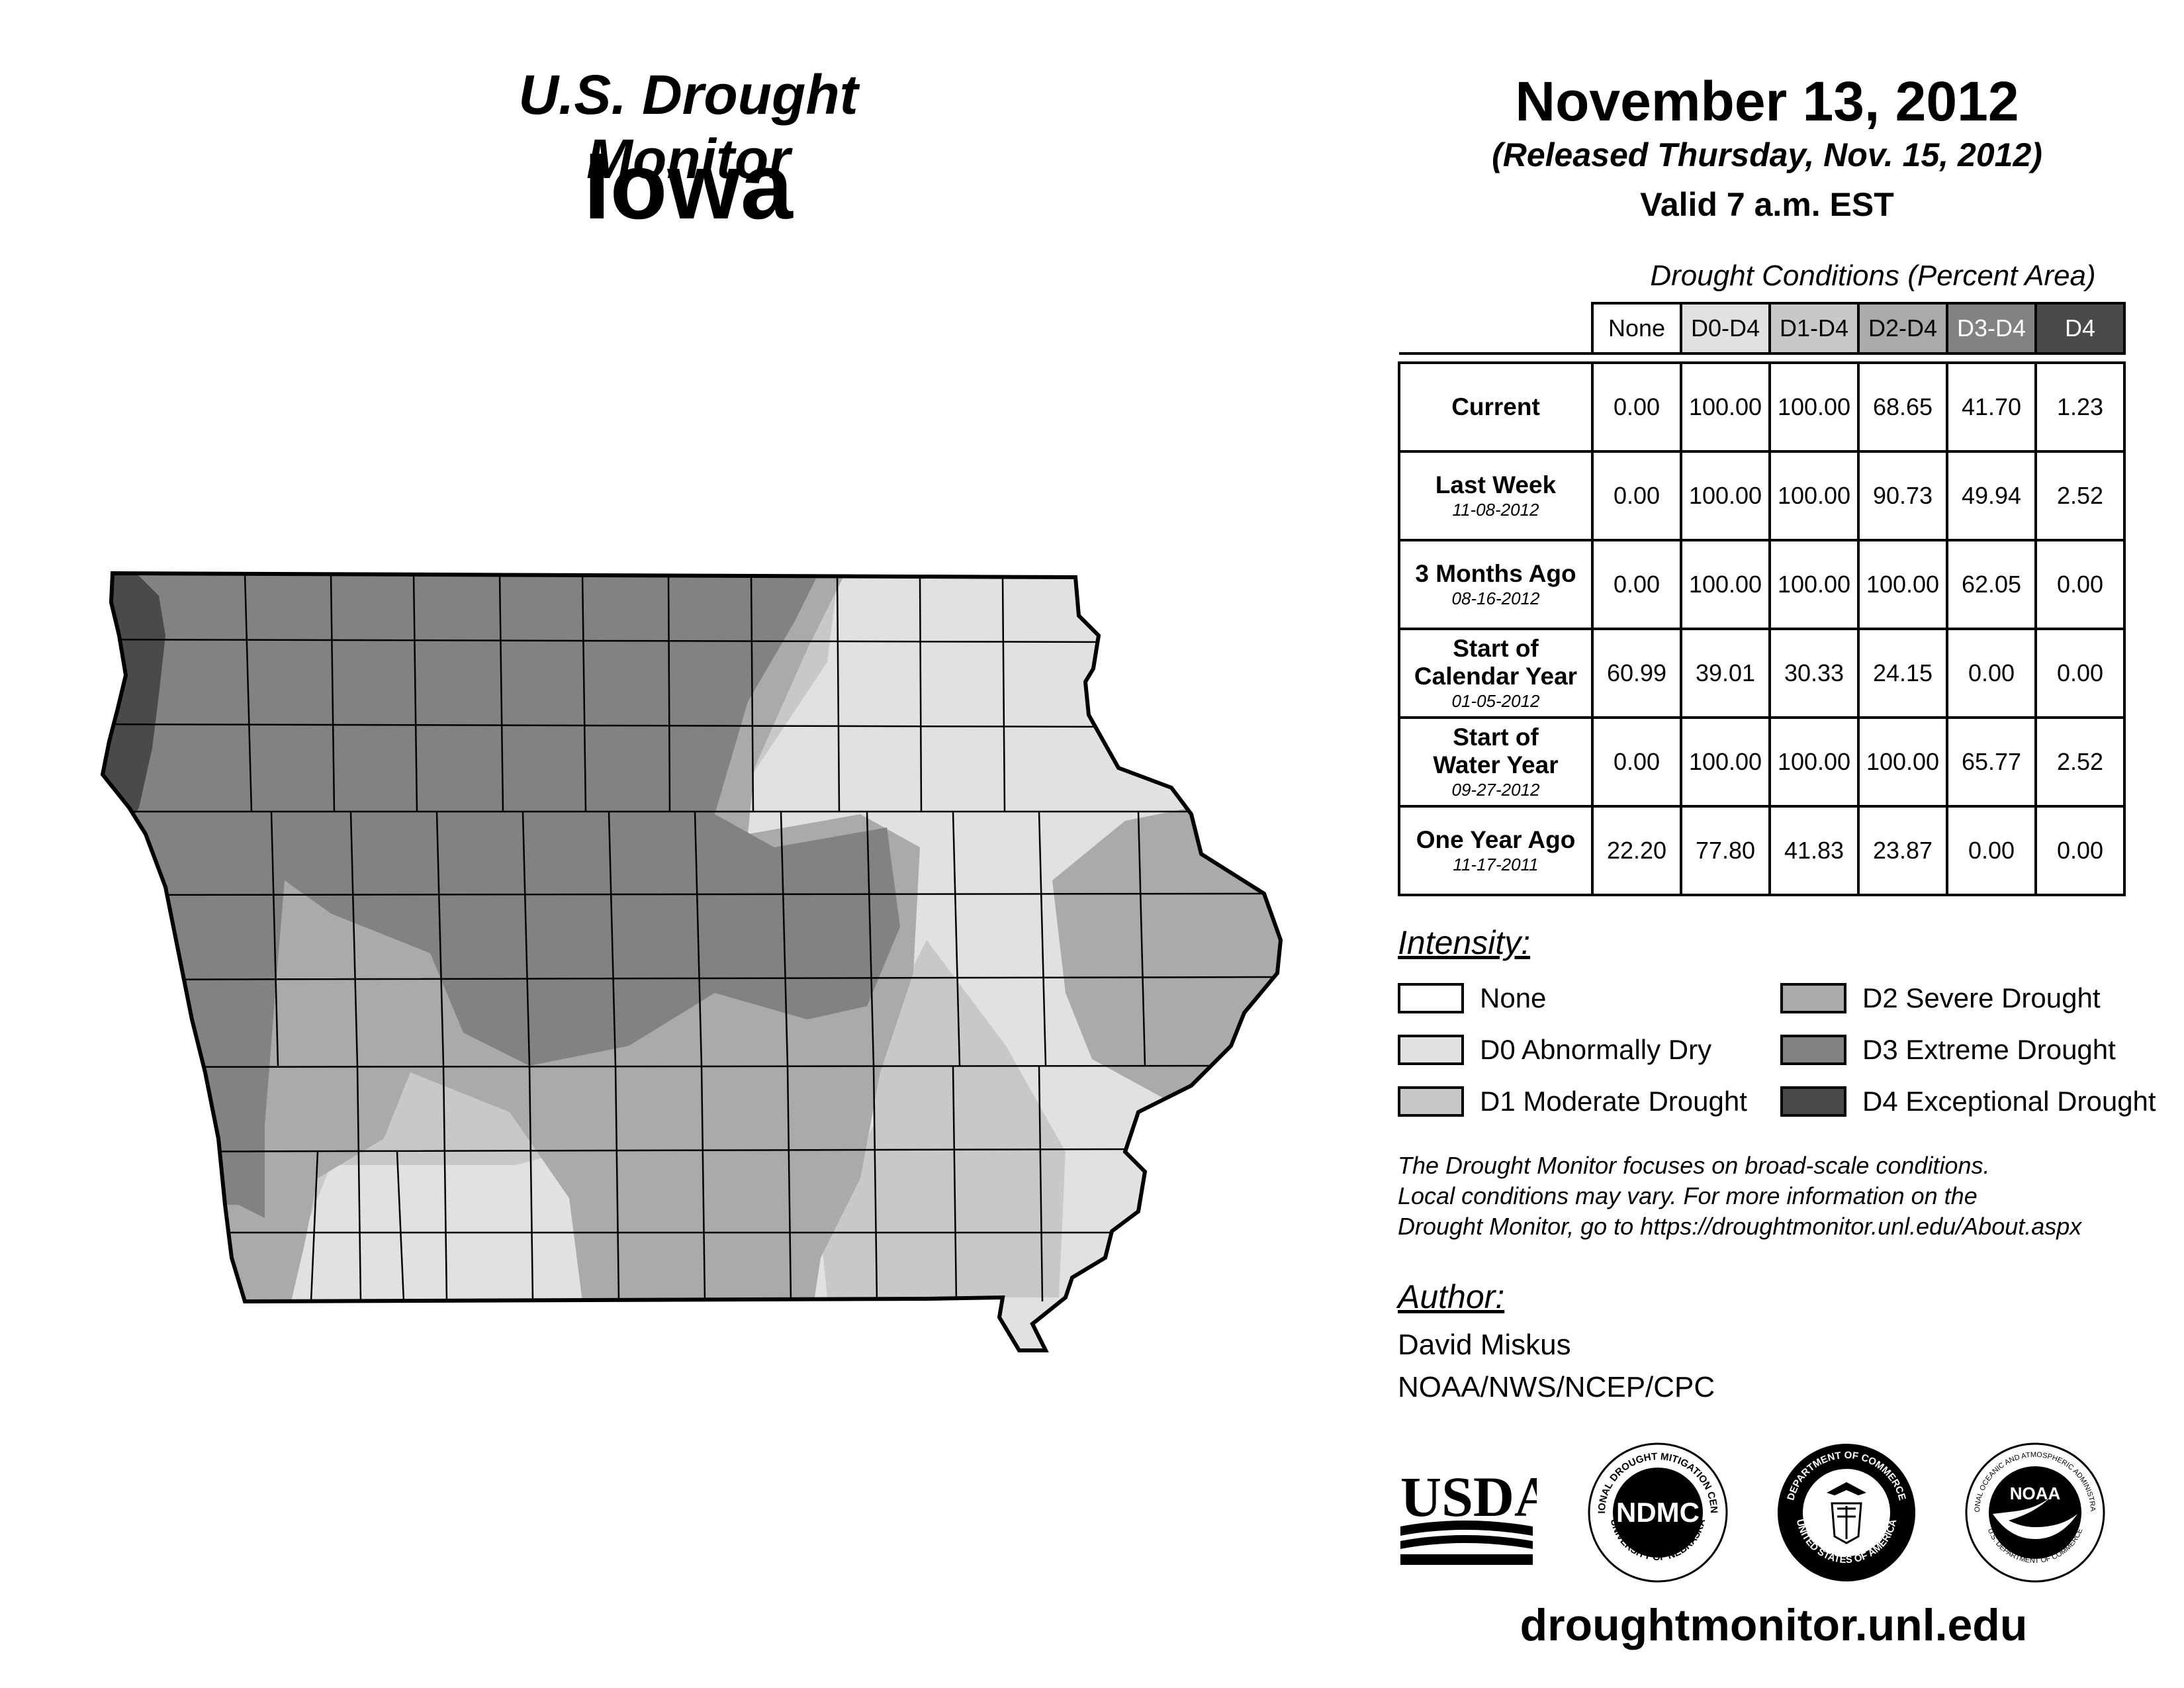 The height and width of the screenshot is (1688, 2184). I want to click on footer-url: droughtmonitor.unl.edu, so click(1774, 1625).